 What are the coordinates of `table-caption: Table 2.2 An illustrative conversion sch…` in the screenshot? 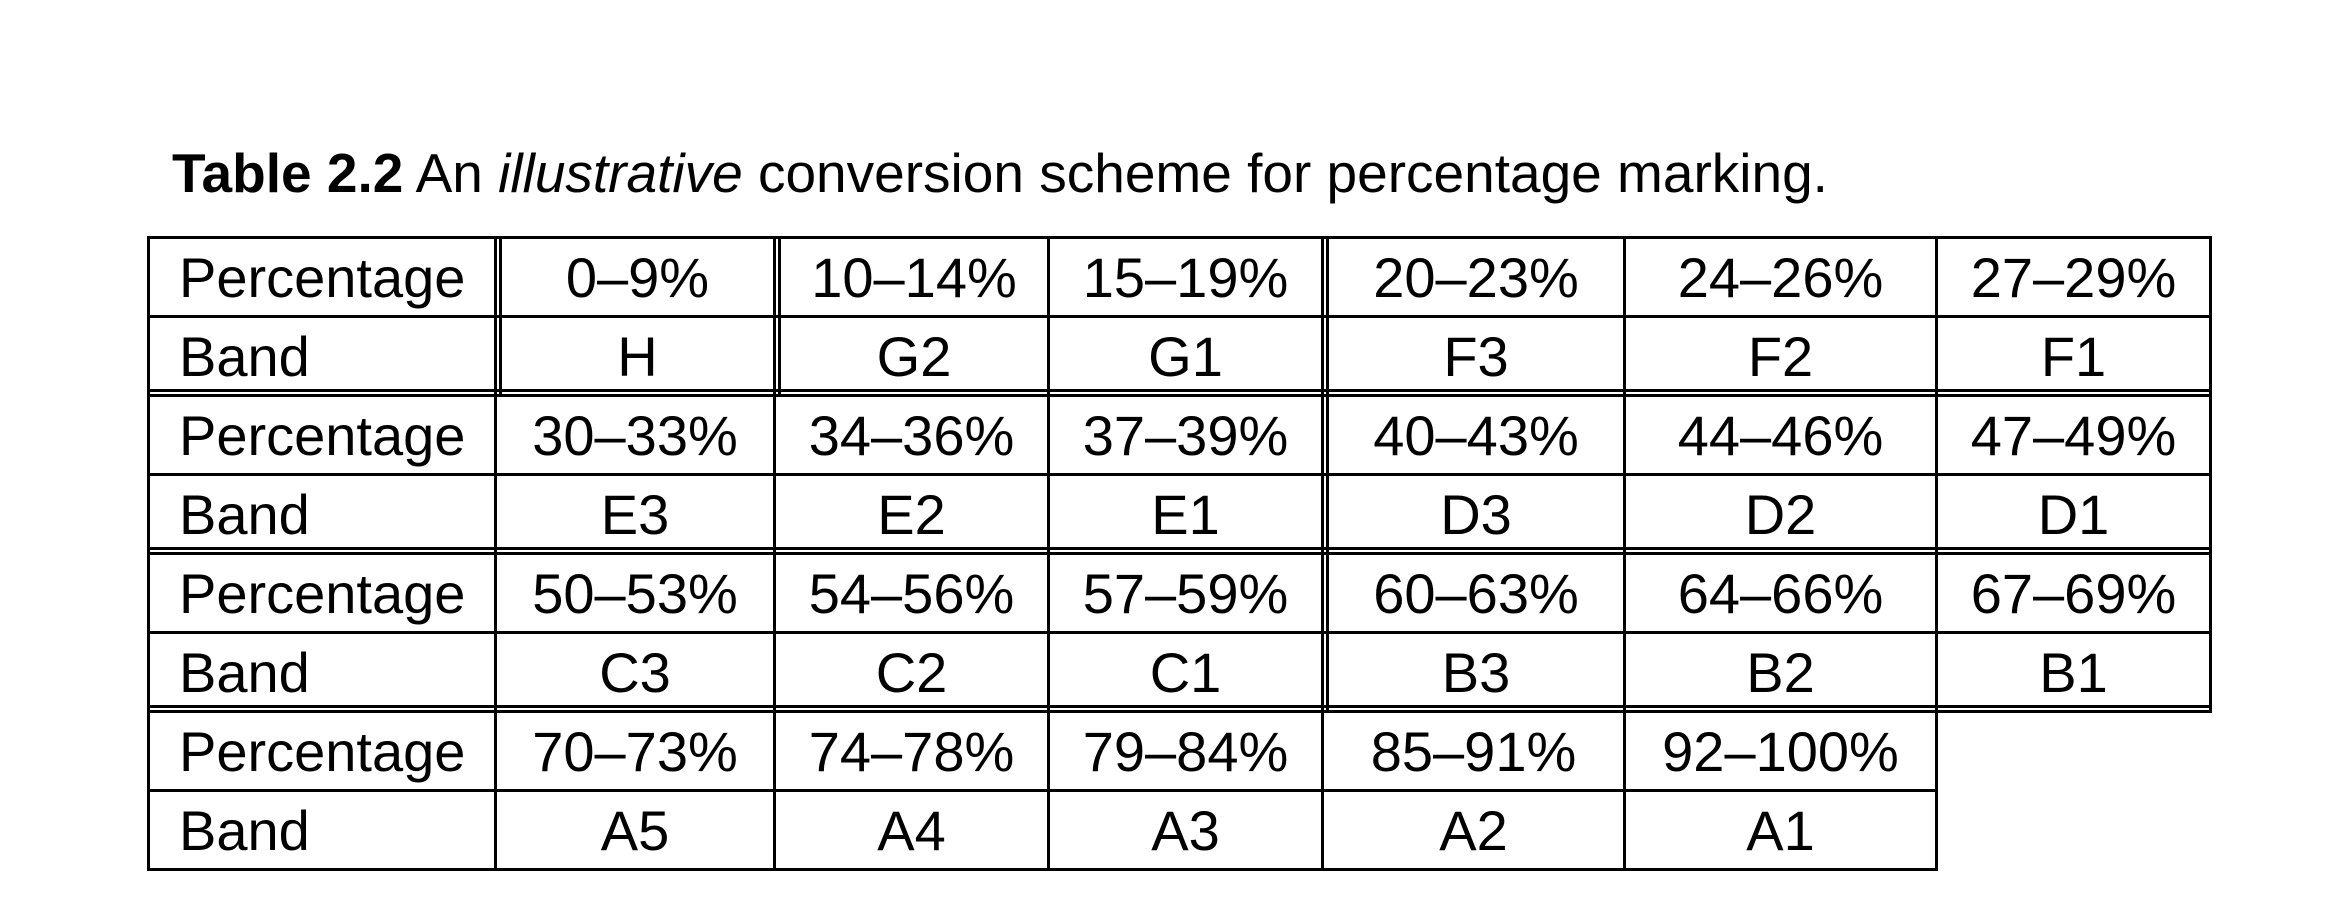 It's located at (1000, 173).